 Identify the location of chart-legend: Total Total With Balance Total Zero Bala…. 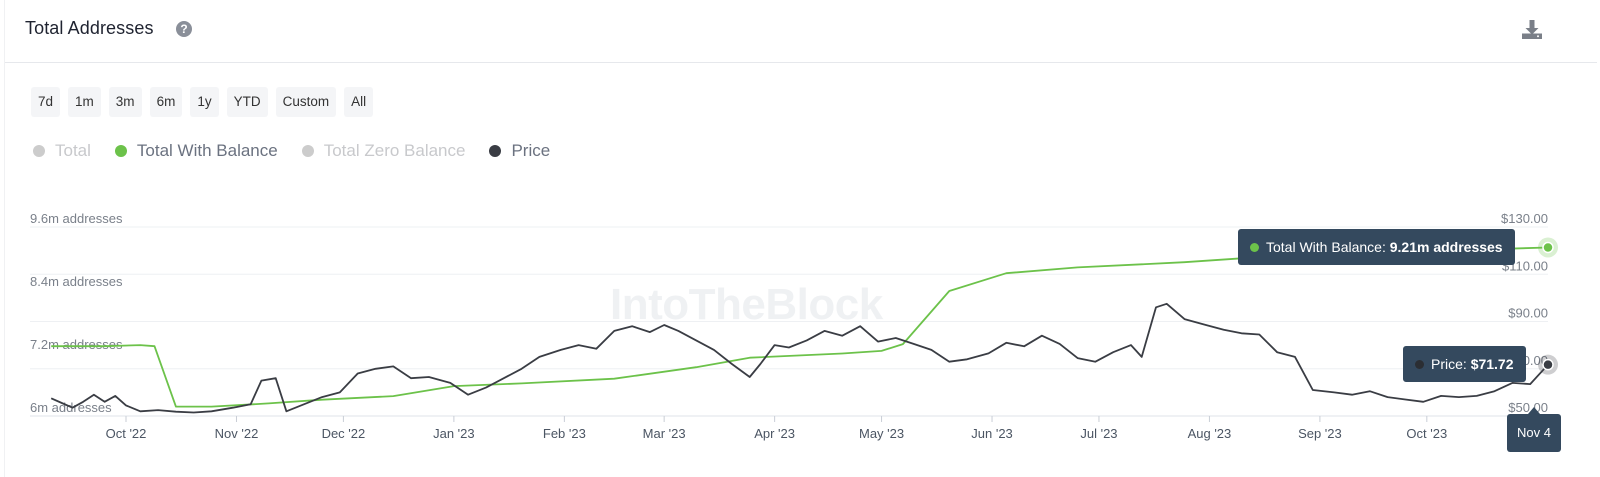
(291, 151).